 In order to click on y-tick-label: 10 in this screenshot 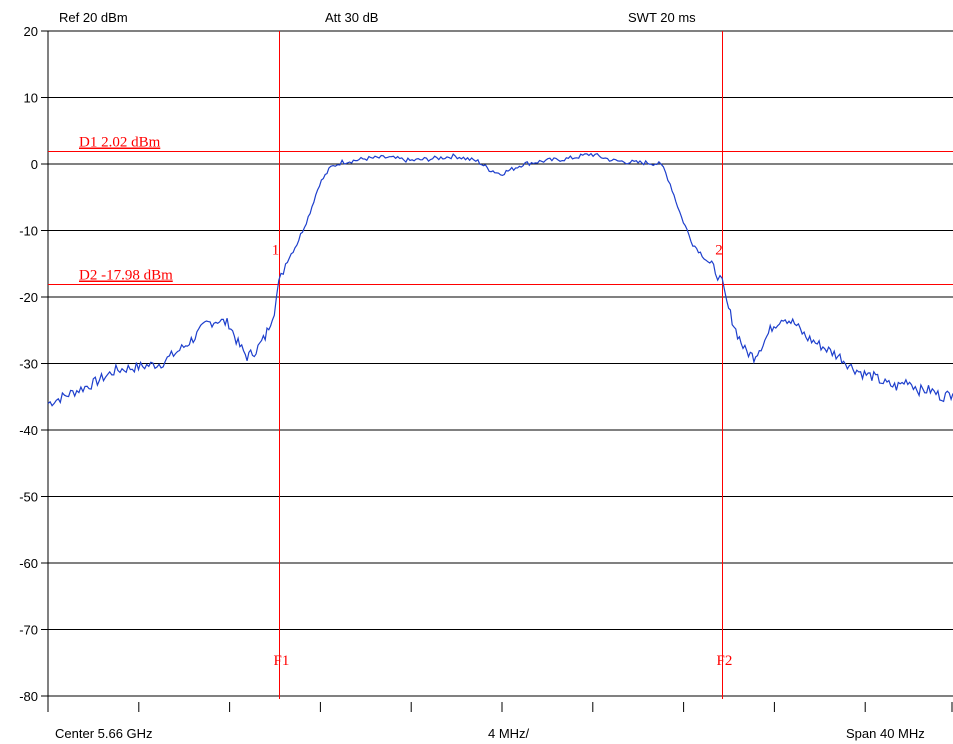, I will do `click(31, 98)`.